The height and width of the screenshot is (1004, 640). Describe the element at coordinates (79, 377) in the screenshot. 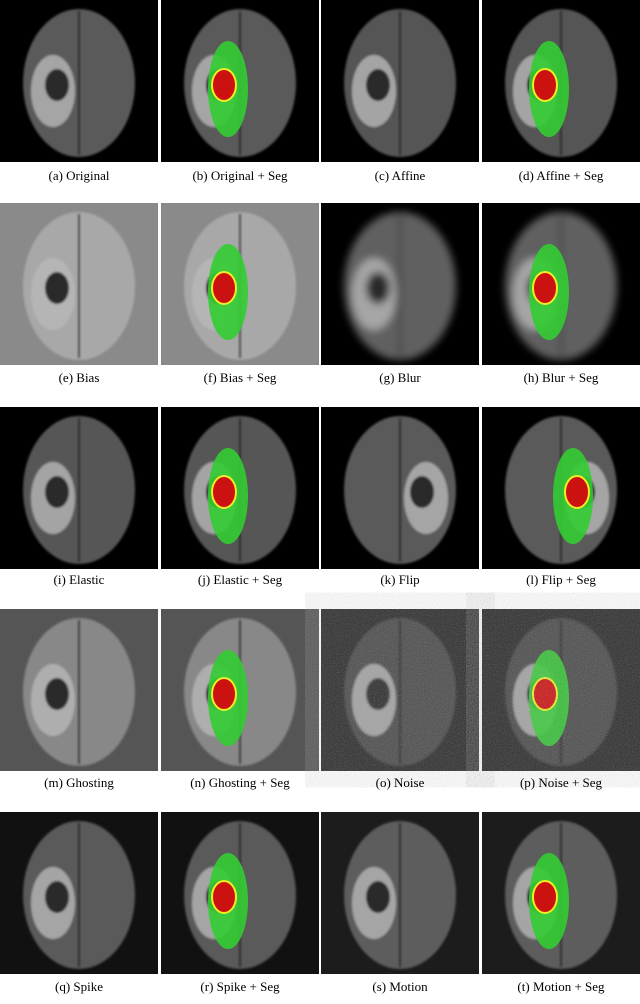

I see `caption: (e) Bias` at that location.